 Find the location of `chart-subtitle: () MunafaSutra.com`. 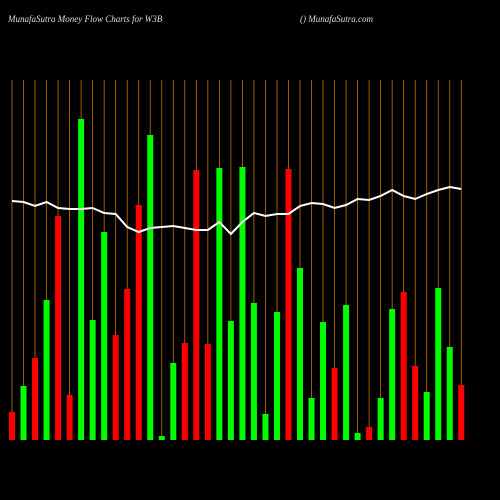

chart-subtitle: () MunafaSutra.com is located at coordinates (336, 19).